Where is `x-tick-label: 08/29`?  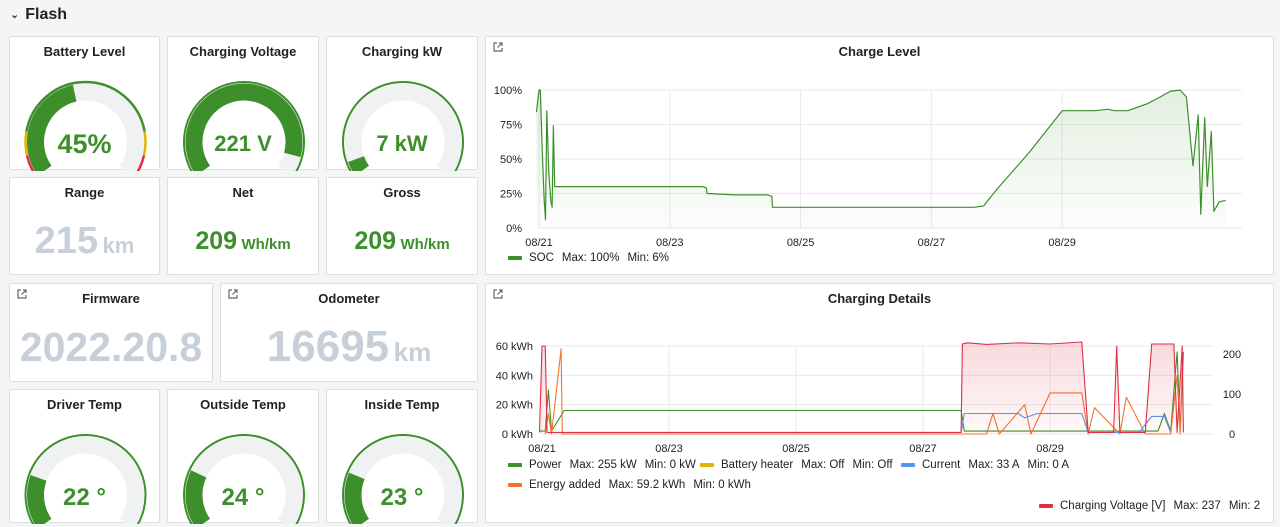 x-tick-label: 08/29 is located at coordinates (1062, 243).